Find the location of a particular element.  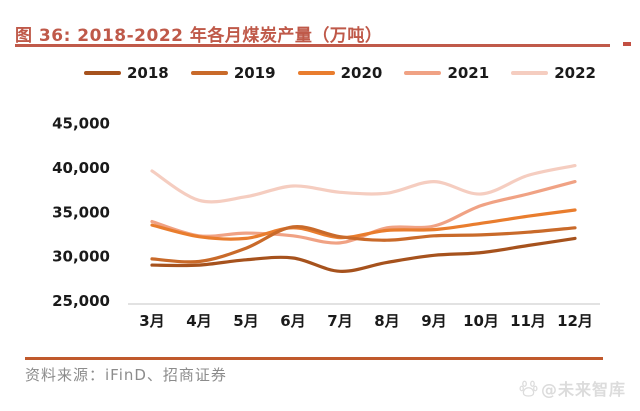

watermark: @未来智库 is located at coordinates (572, 388).